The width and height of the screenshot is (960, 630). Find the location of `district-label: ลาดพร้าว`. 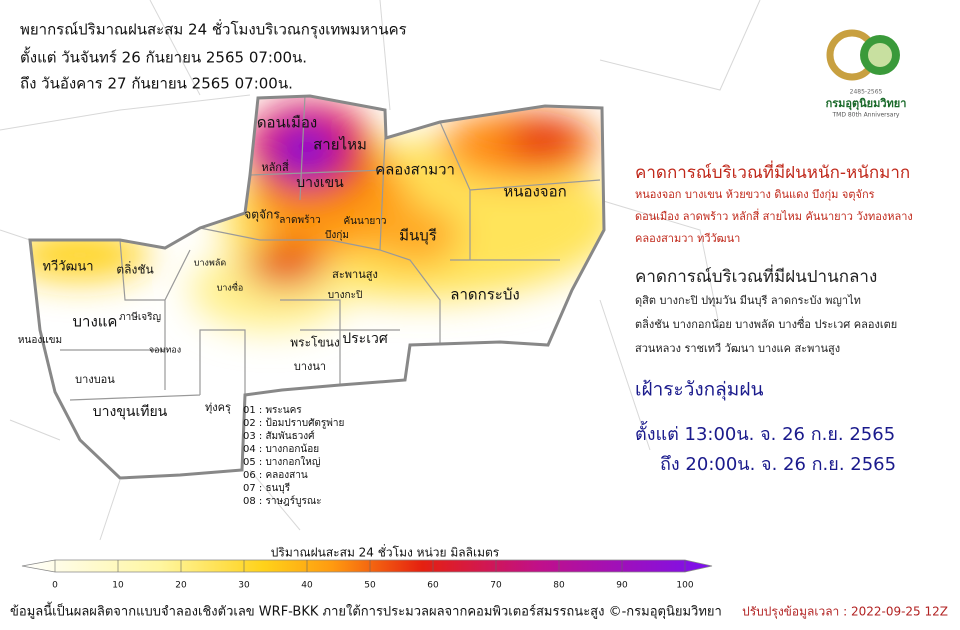

district-label: ลาดพร้าว is located at coordinates (299, 220).